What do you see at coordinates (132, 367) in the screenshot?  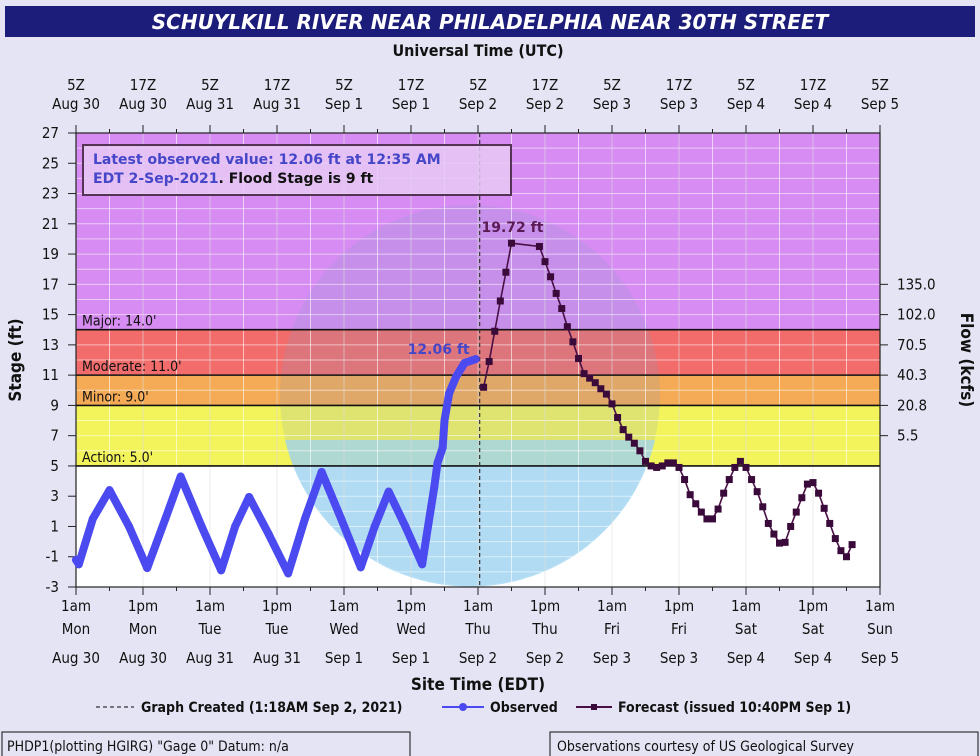 I see `flood-label-moderate: Moderate: 11.0'` at bounding box center [132, 367].